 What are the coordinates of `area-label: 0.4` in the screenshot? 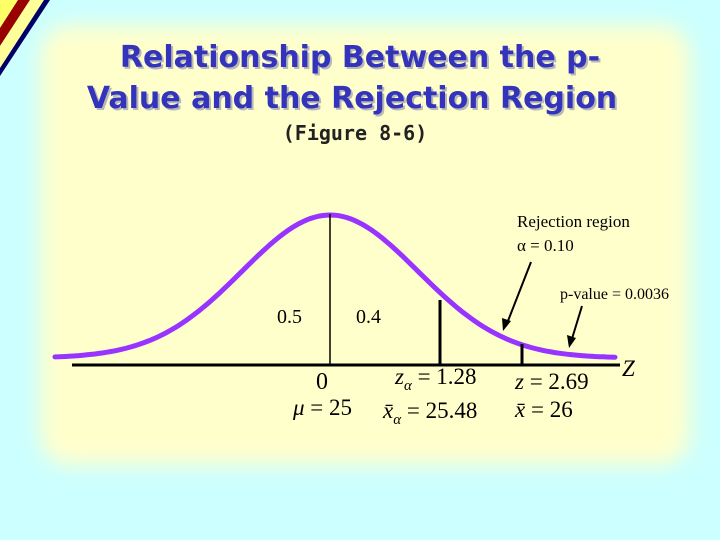 It's located at (368, 317).